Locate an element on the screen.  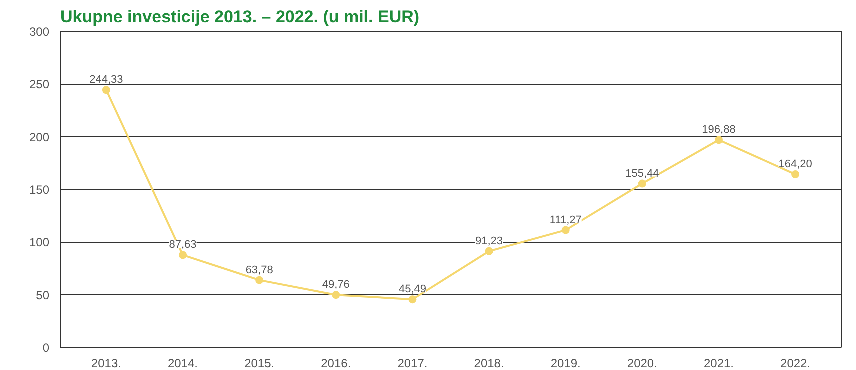
y-tick-label: 200 is located at coordinates (39, 137).